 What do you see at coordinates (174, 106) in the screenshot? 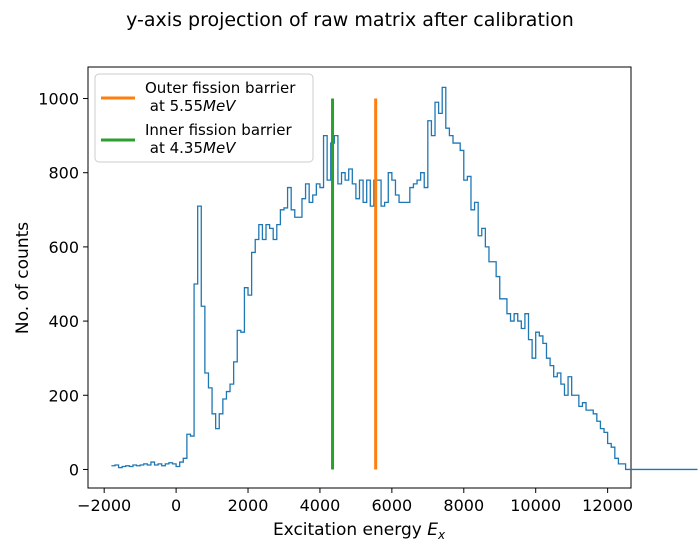
I see `legend-outer-energy: at 5.55` at bounding box center [174, 106].